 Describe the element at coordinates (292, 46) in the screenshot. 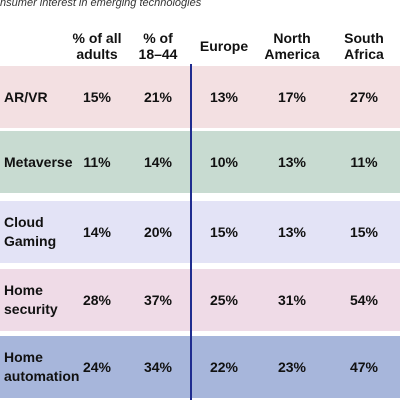

I see `column-header-north-america: North America` at that location.